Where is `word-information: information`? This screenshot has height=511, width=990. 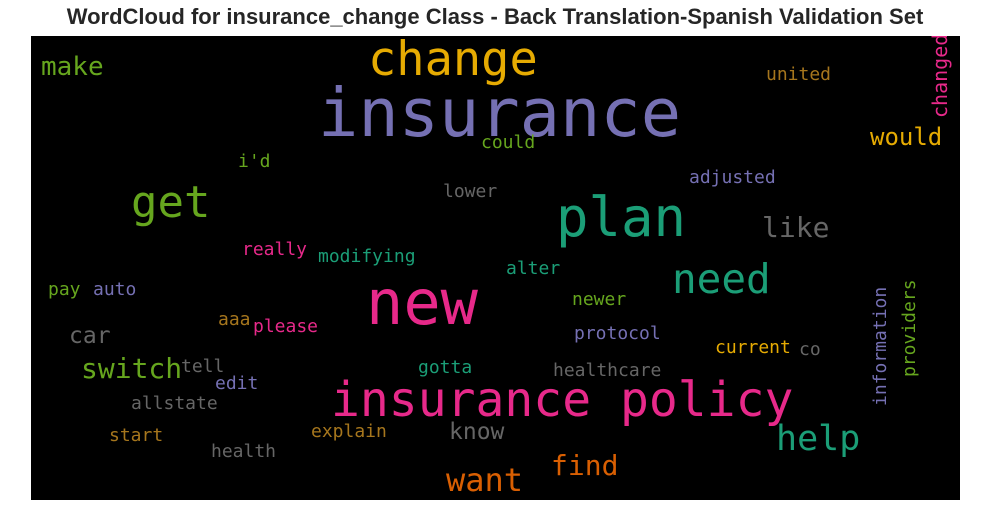
word-information: information is located at coordinates (880, 346).